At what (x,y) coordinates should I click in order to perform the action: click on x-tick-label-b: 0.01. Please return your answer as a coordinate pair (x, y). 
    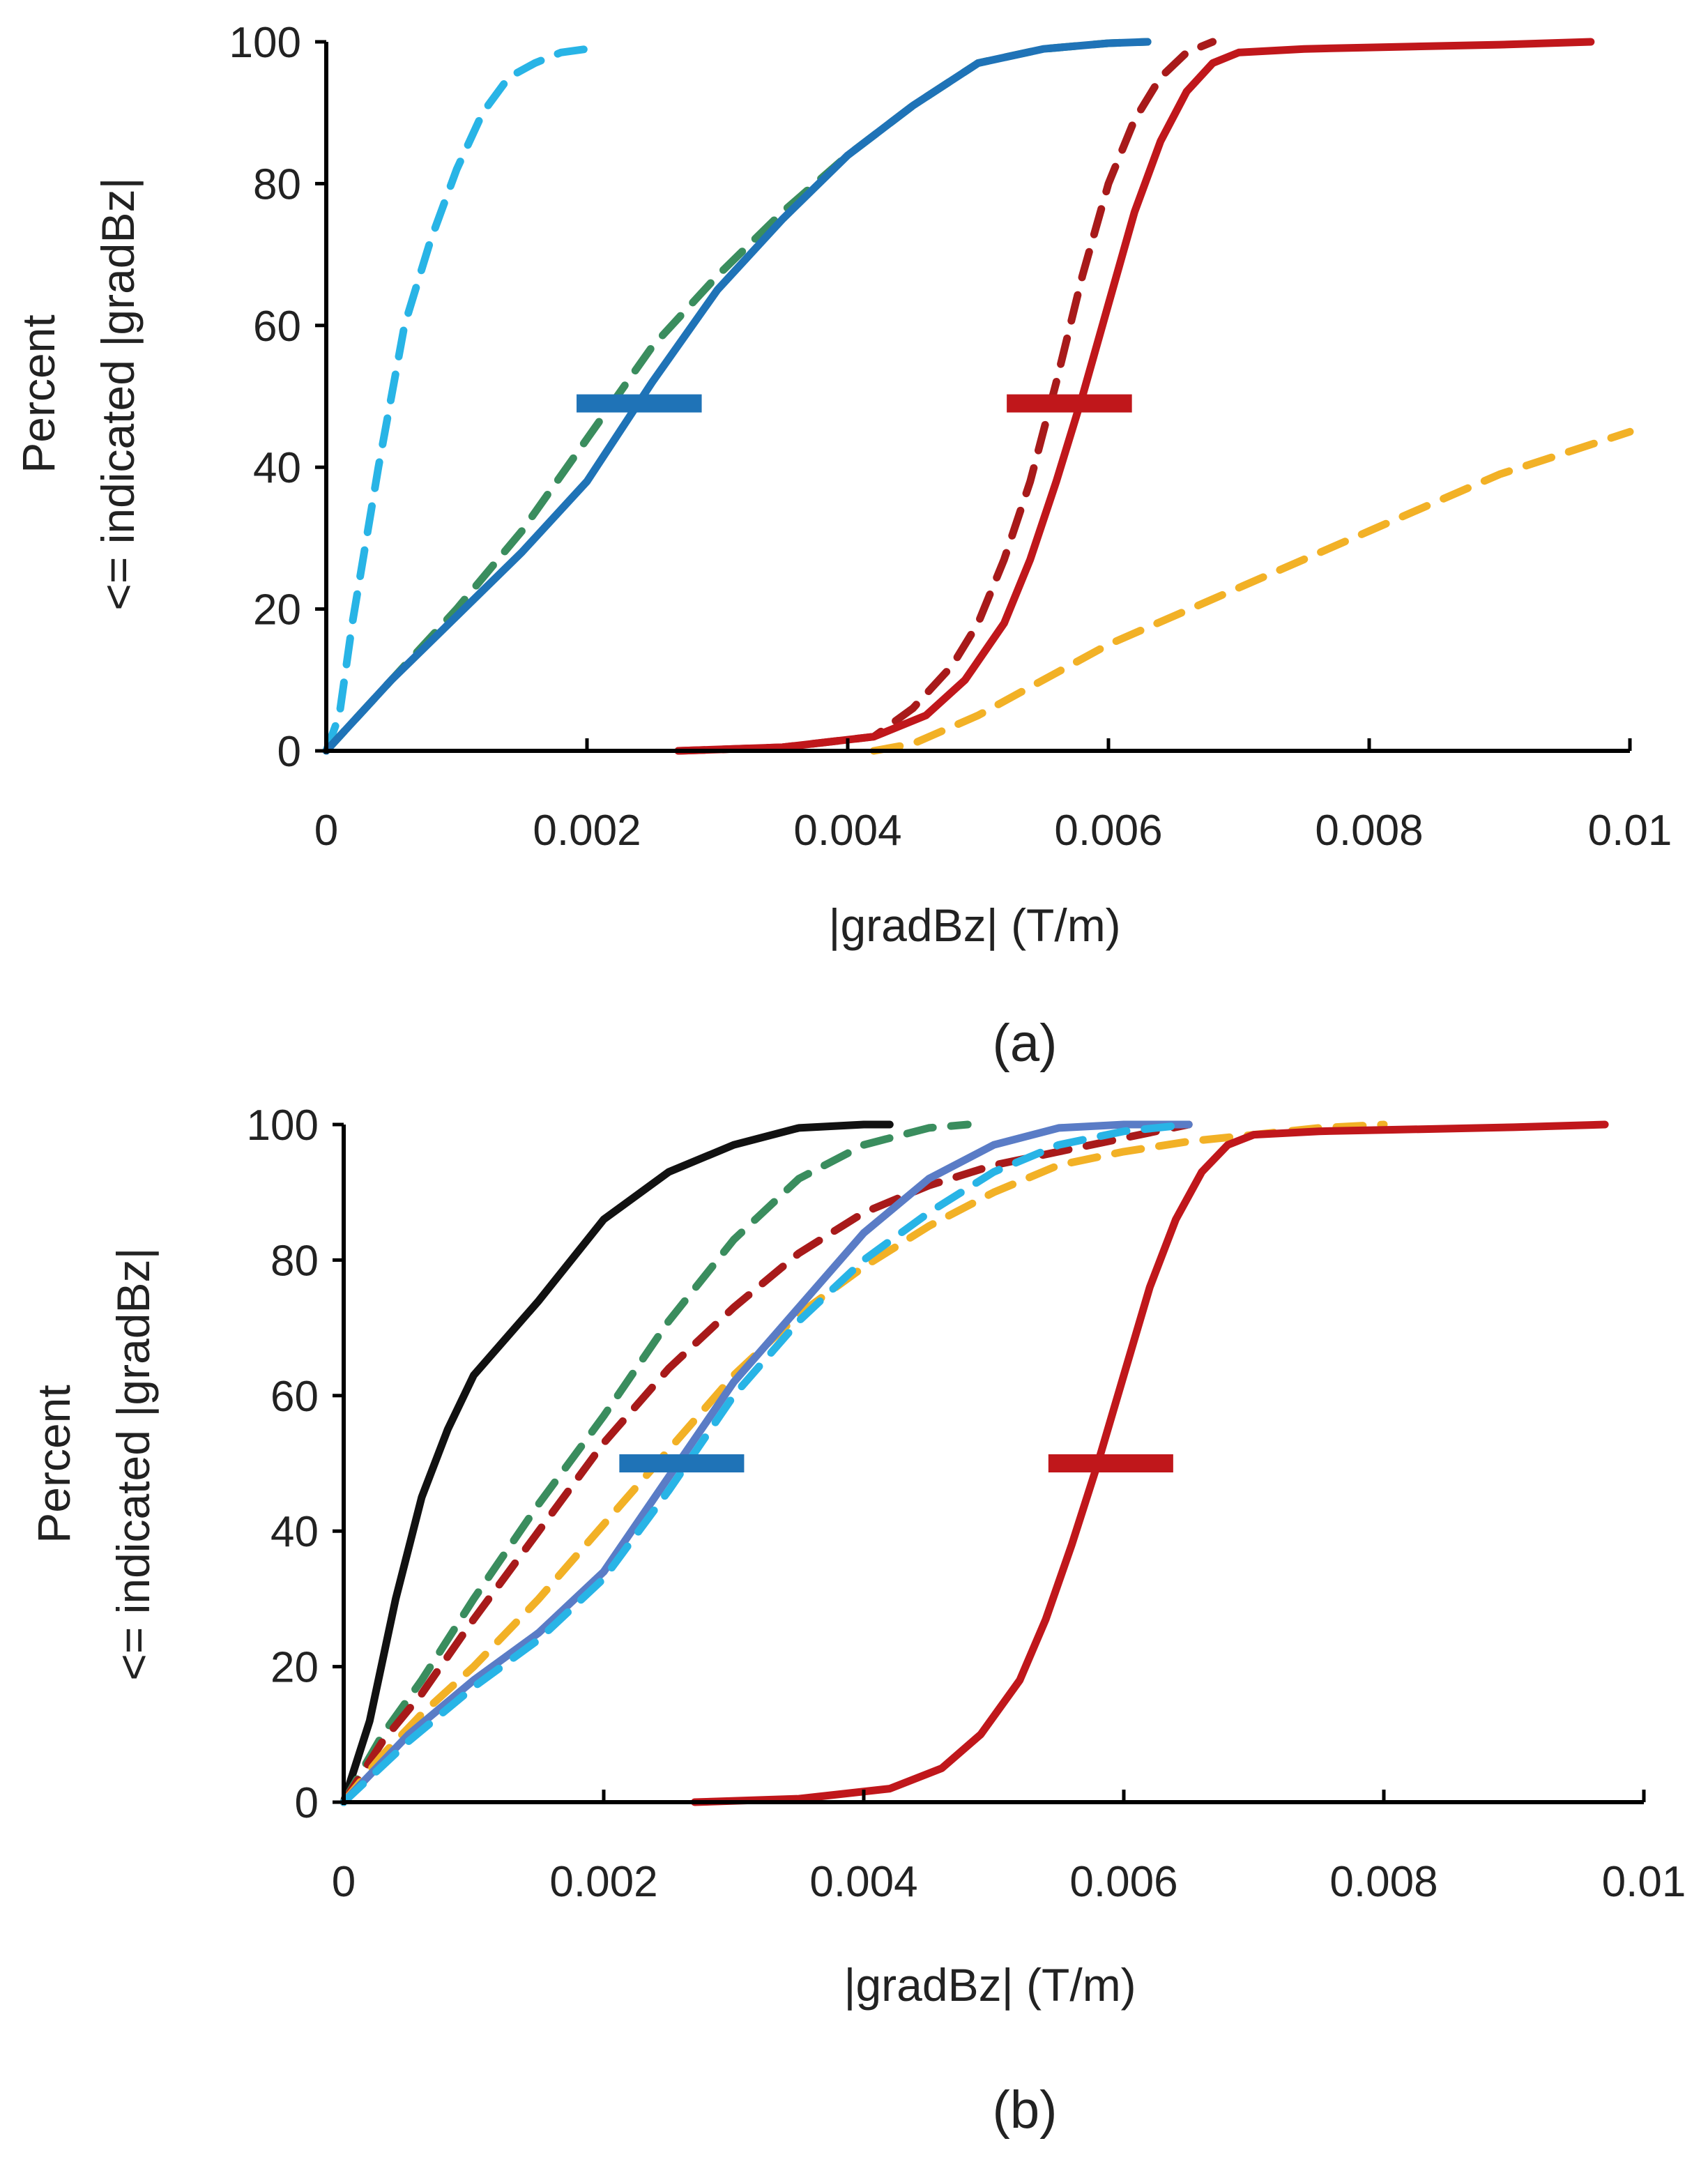
    Looking at the image, I should click on (1644, 1882).